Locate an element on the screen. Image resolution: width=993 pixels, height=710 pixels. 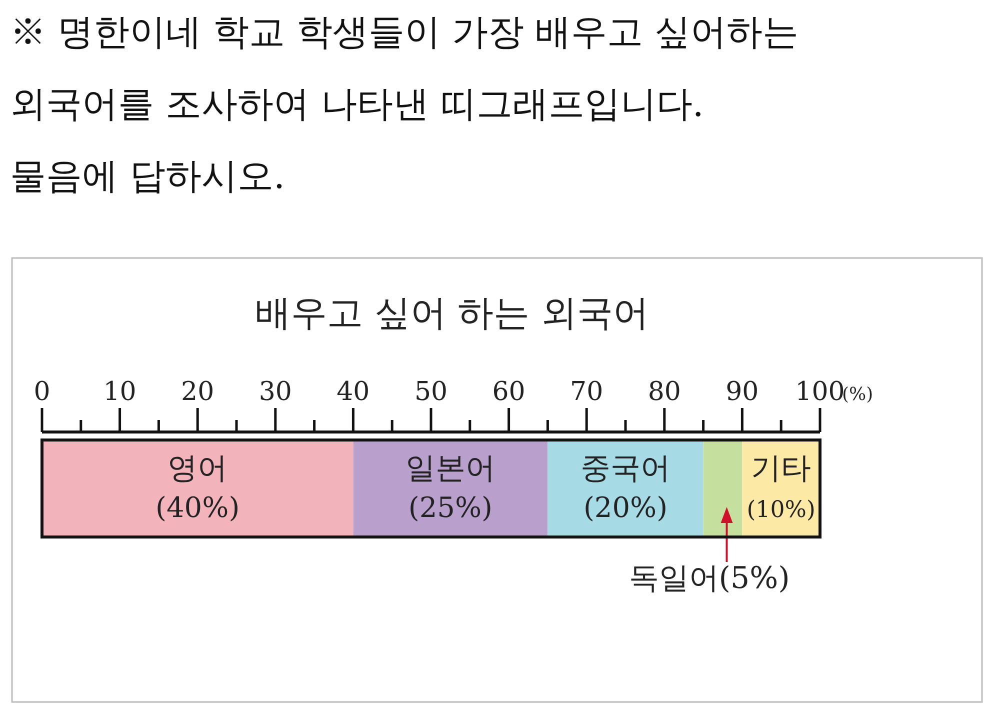
x-tick-label: 60 is located at coordinates (509, 392).